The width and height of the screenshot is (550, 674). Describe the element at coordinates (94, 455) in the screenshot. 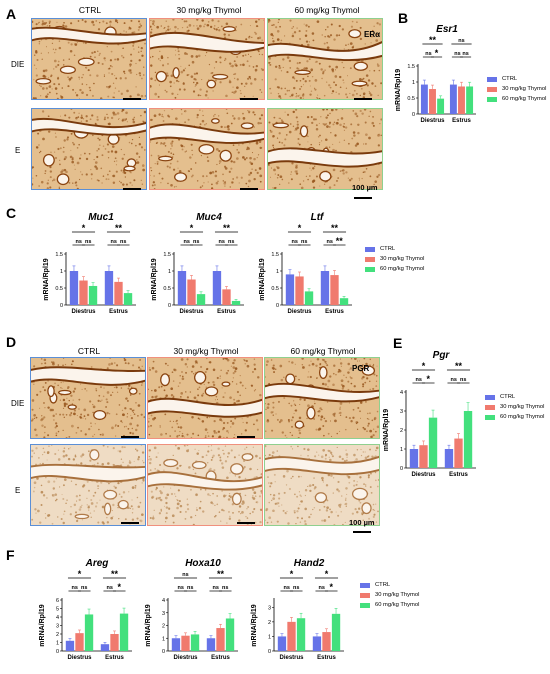

I see `gland` at that location.